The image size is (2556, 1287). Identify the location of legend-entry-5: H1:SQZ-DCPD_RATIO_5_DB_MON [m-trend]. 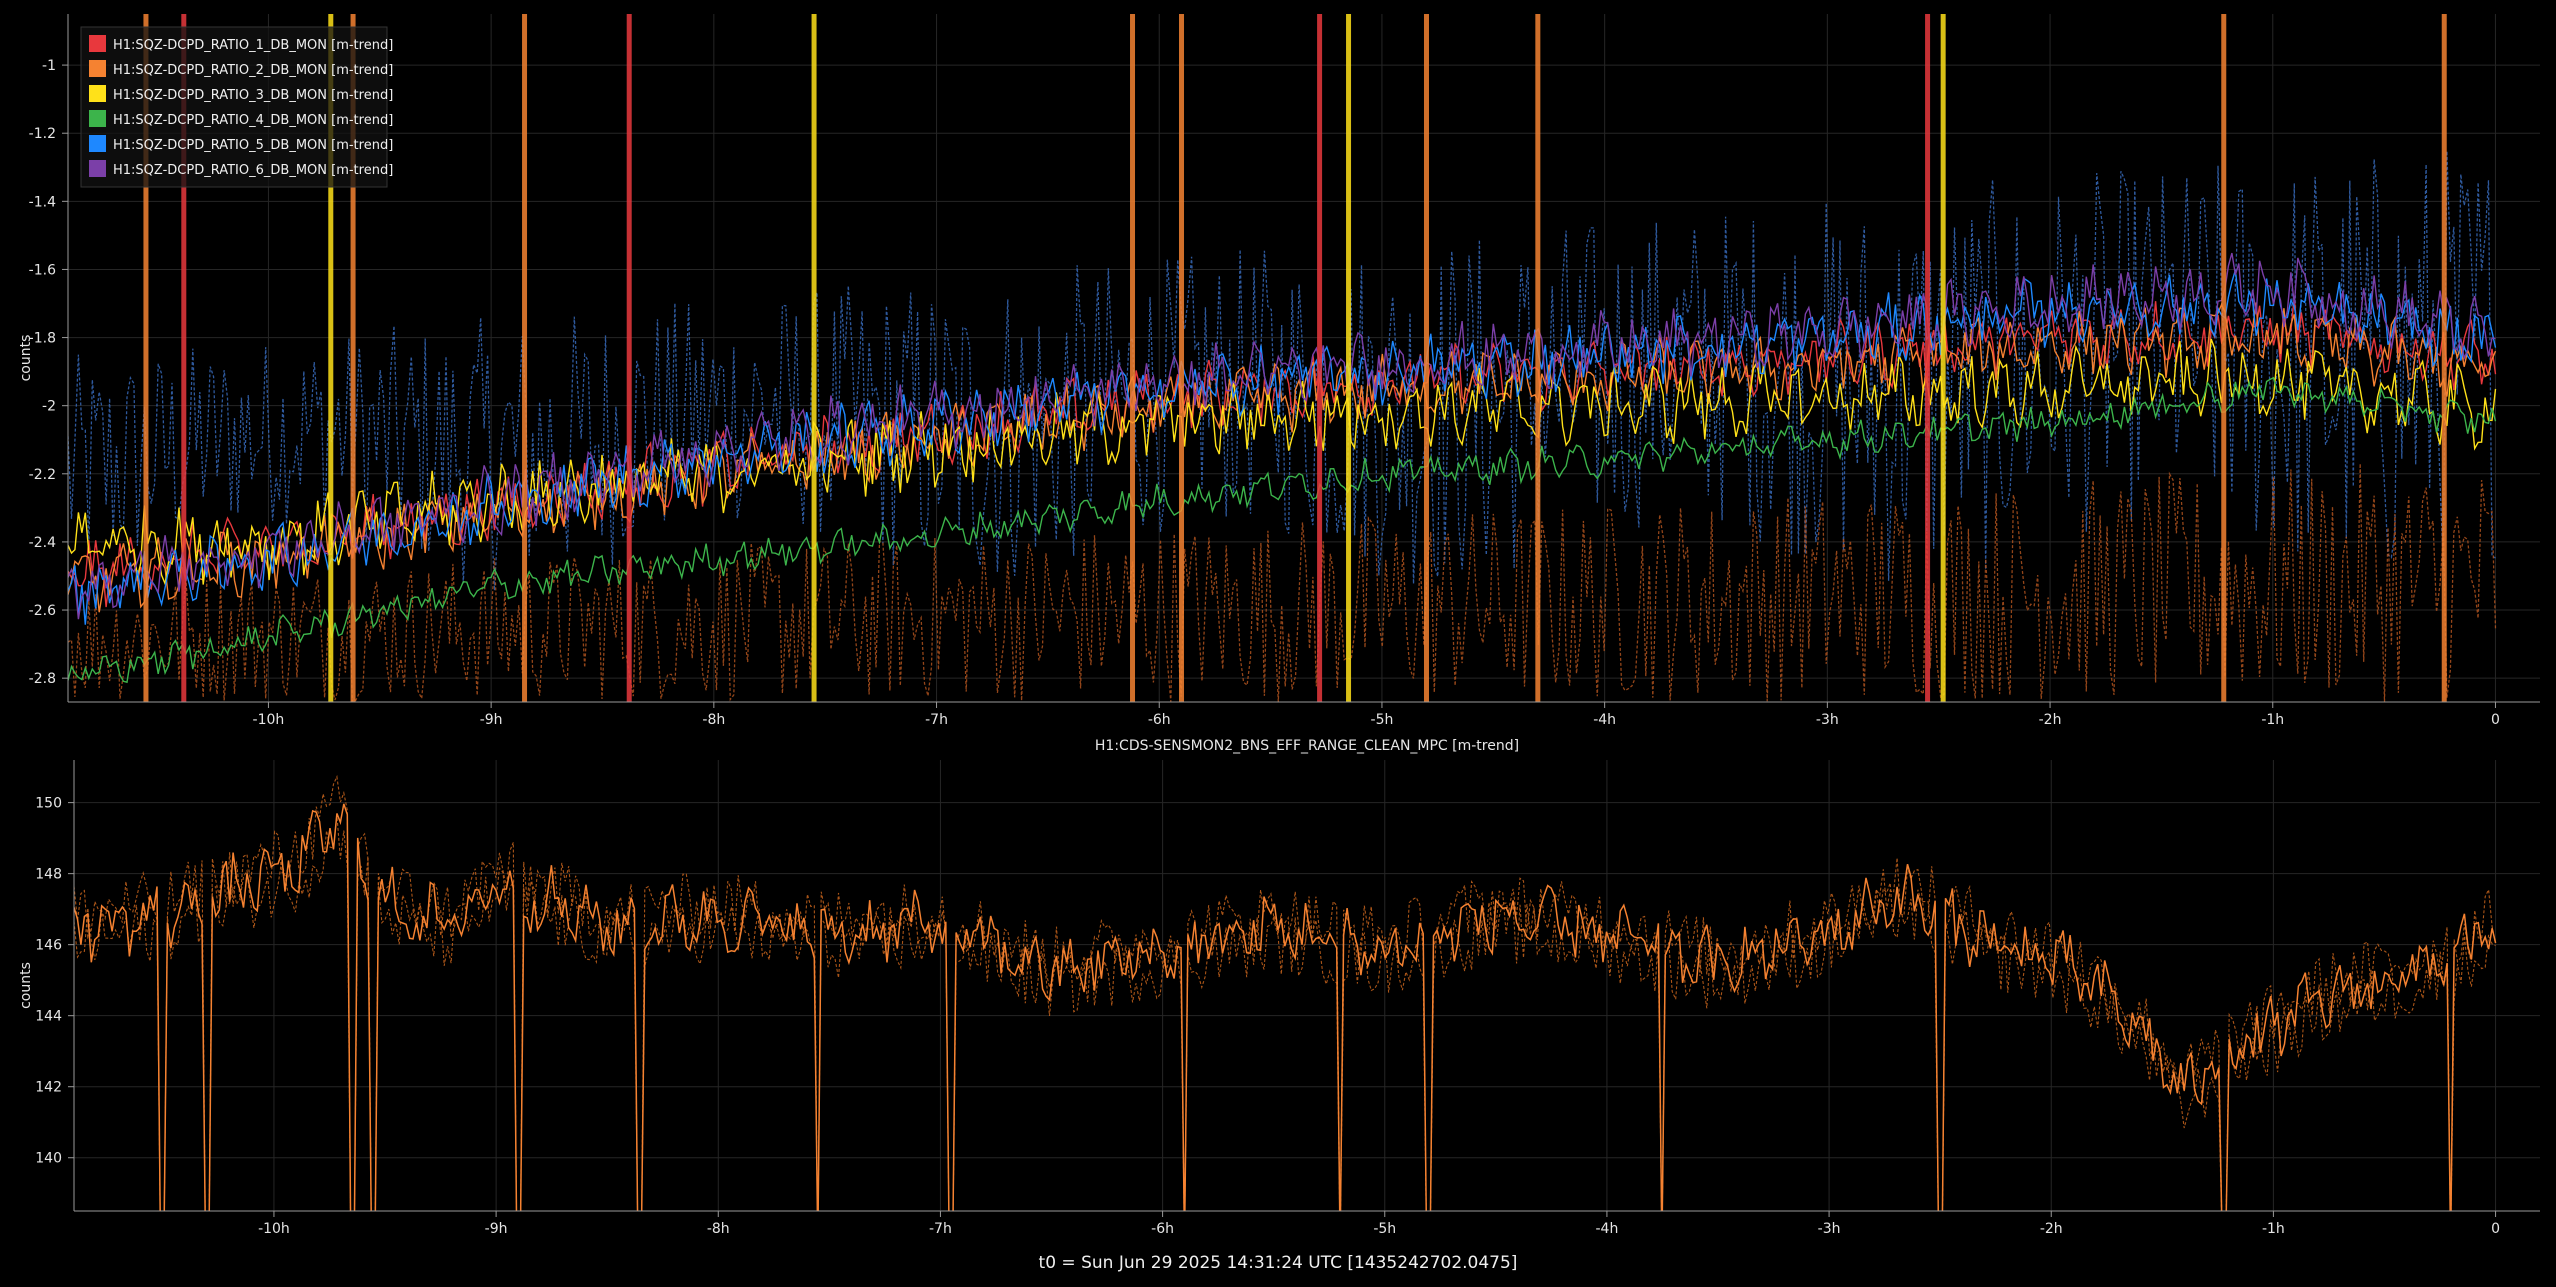
(253, 145).